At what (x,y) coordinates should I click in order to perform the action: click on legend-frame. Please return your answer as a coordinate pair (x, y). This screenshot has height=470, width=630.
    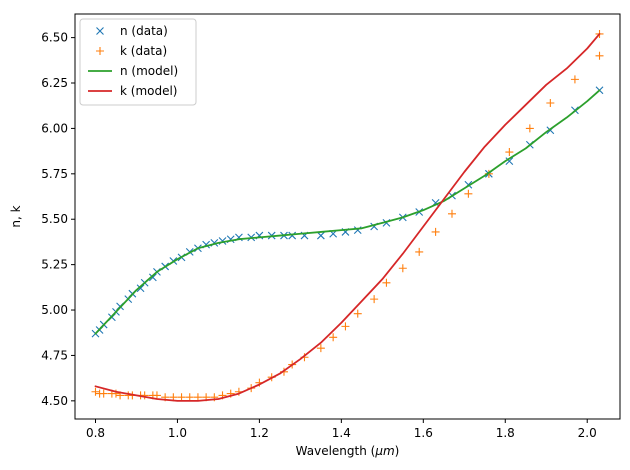
    Looking at the image, I should click on (138, 62).